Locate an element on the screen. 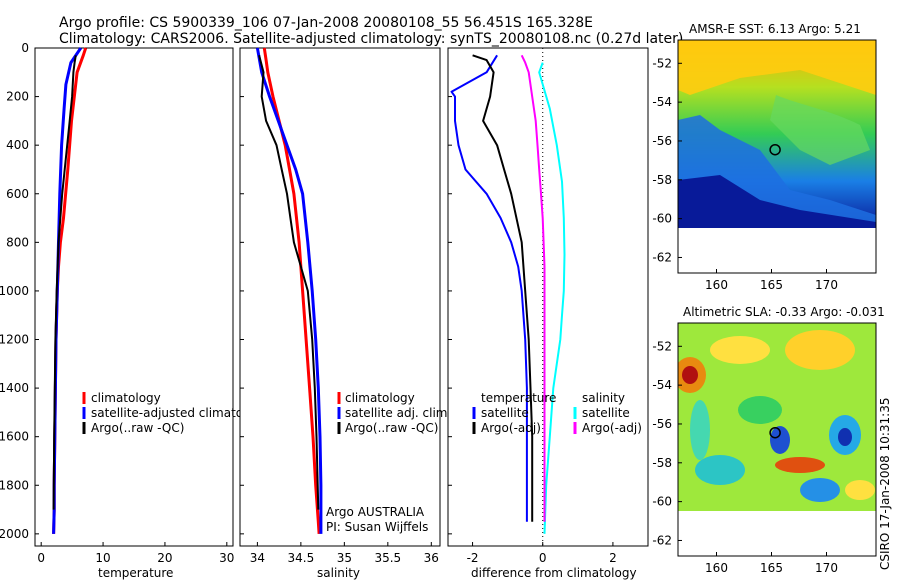 The width and height of the screenshot is (900, 580). sla-map-title: Altimetric SLA: -0.33 Argo: -0.031 is located at coordinates (784, 312).